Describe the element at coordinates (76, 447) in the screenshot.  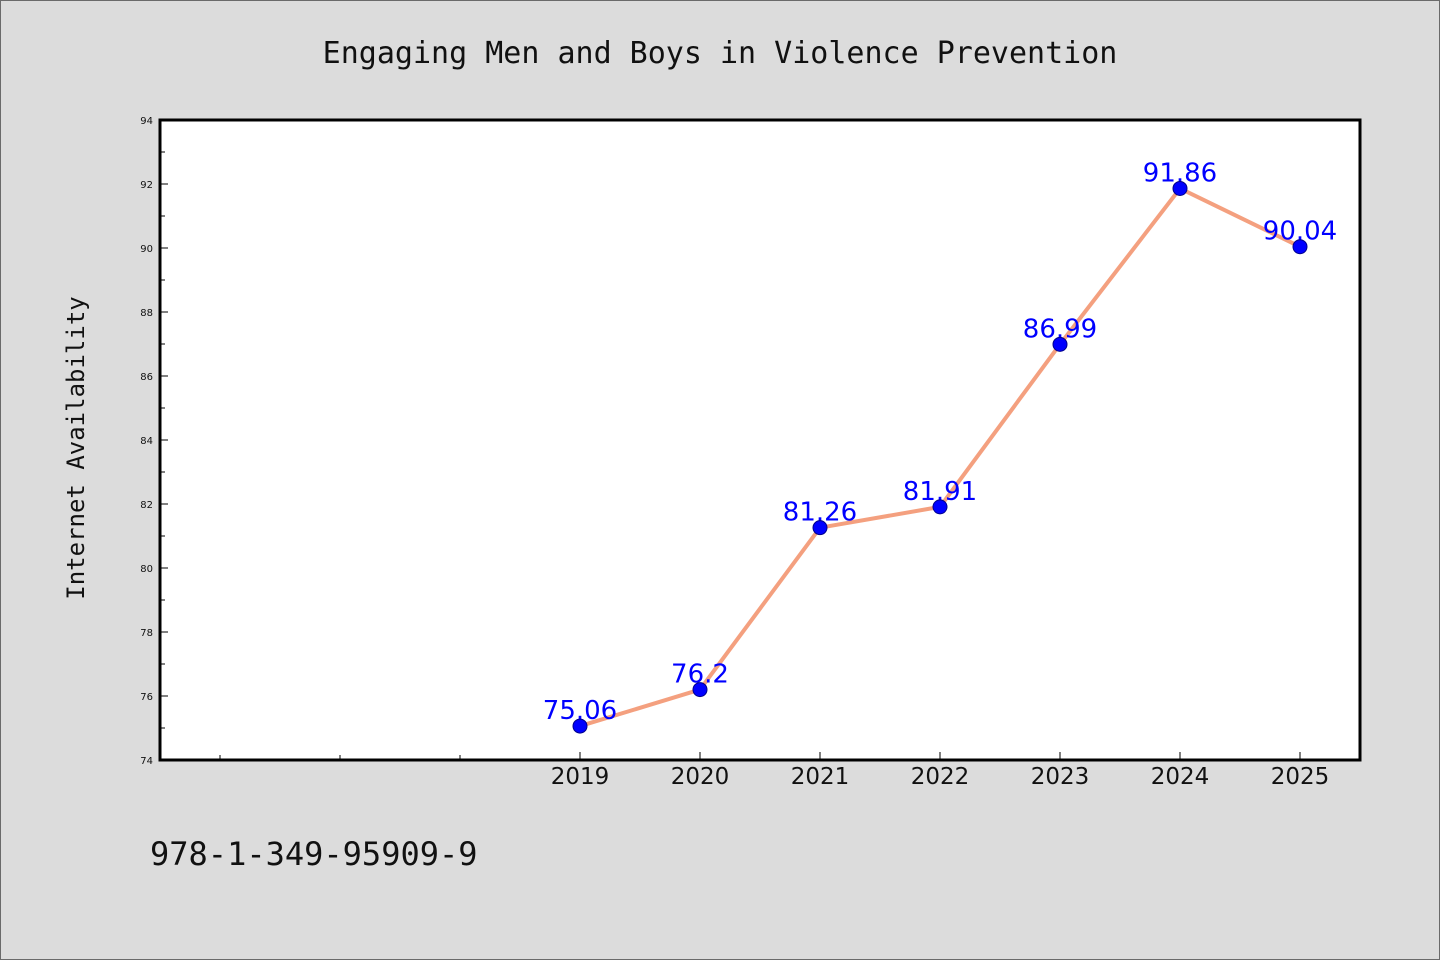
I see `y-axis-label: Internet Availability` at that location.